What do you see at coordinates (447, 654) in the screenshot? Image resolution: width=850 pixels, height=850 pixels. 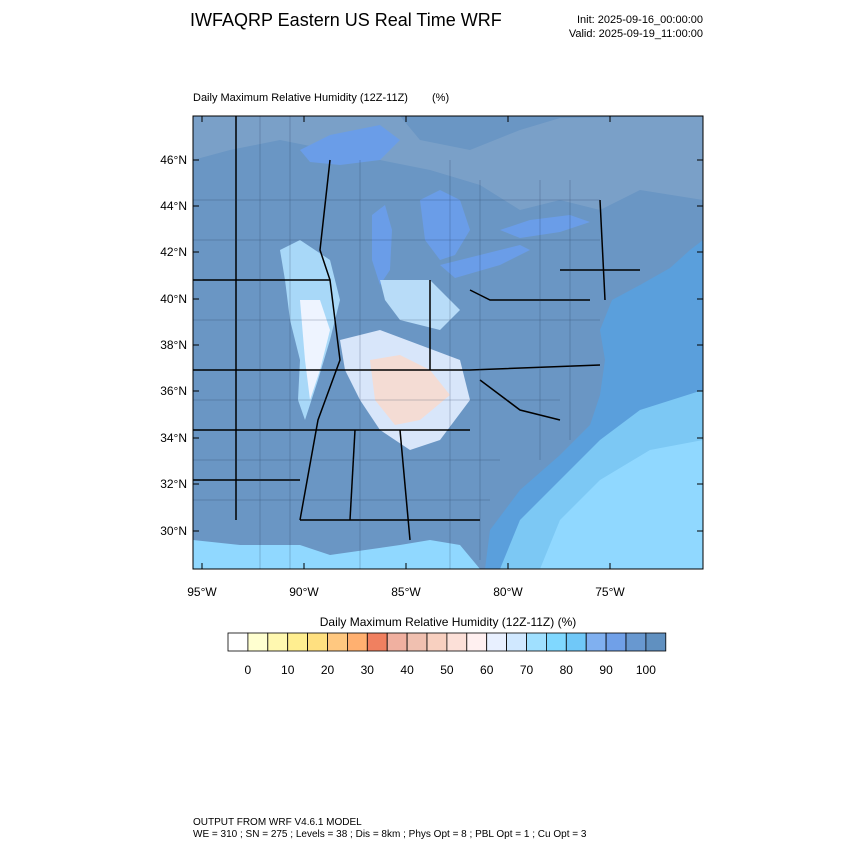 I see `colorbar: 0 10 20 30 40 50 60 70 80 90 100` at bounding box center [447, 654].